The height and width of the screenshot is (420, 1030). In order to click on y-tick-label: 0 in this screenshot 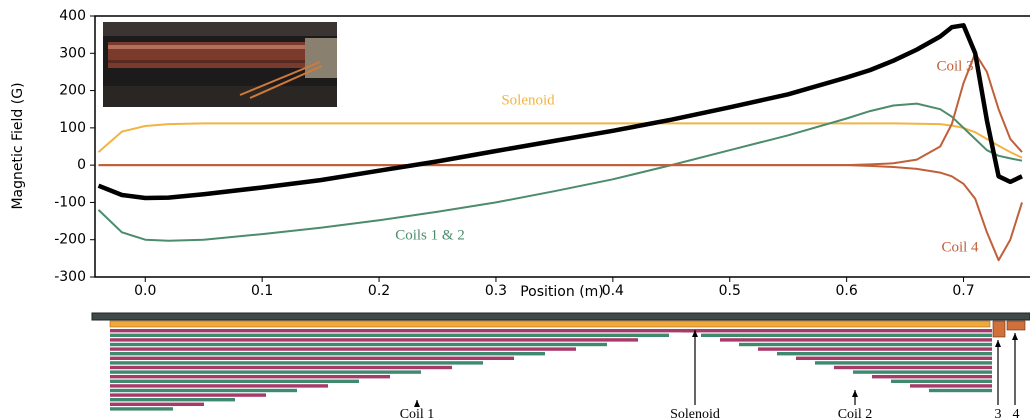, I will do `click(81, 165)`.